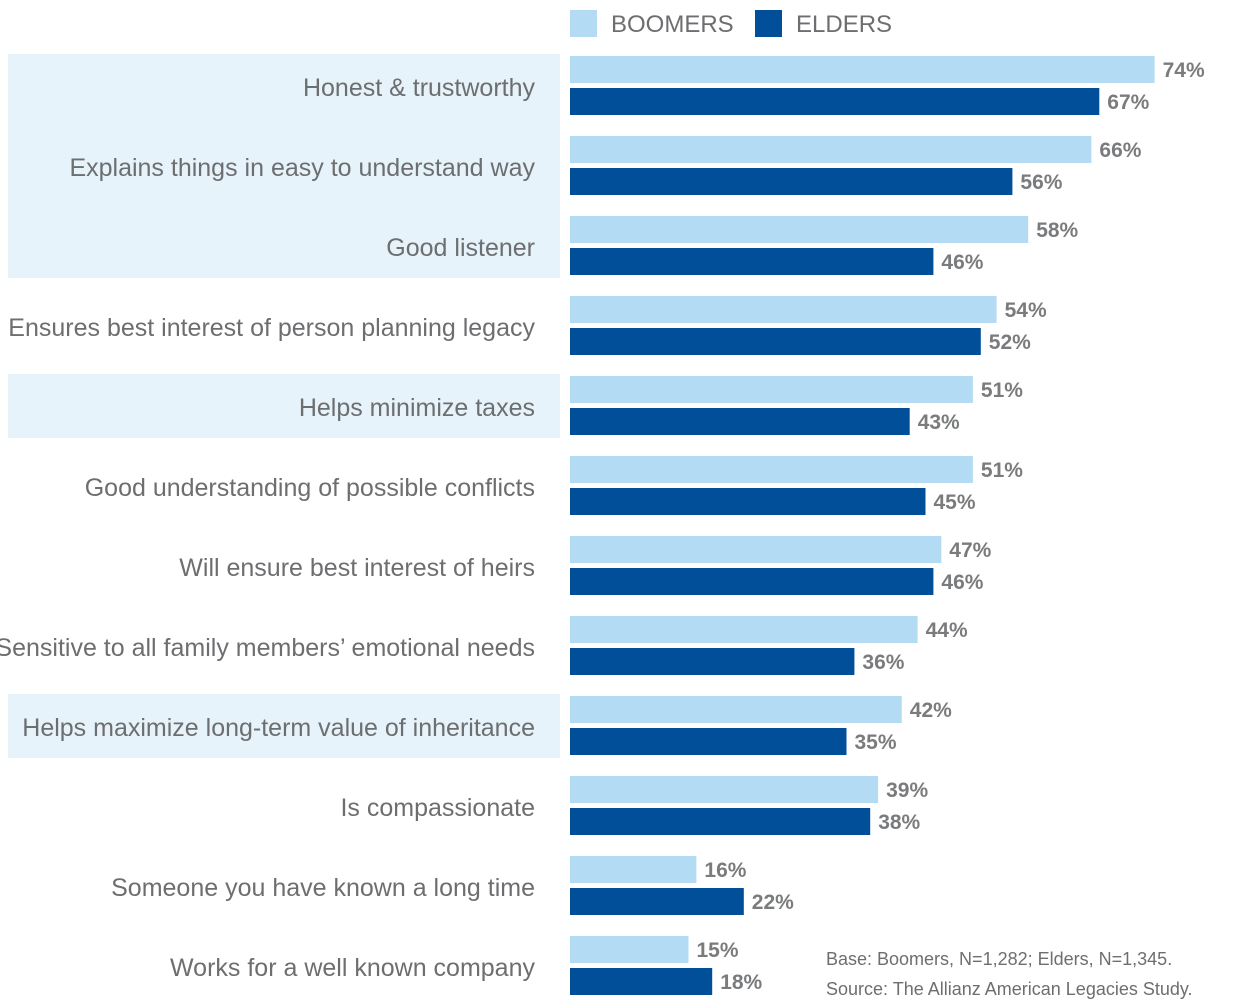 The image size is (1233, 999). Describe the element at coordinates (844, 24) in the screenshot. I see `legend-label-elders: ELDERS` at that location.